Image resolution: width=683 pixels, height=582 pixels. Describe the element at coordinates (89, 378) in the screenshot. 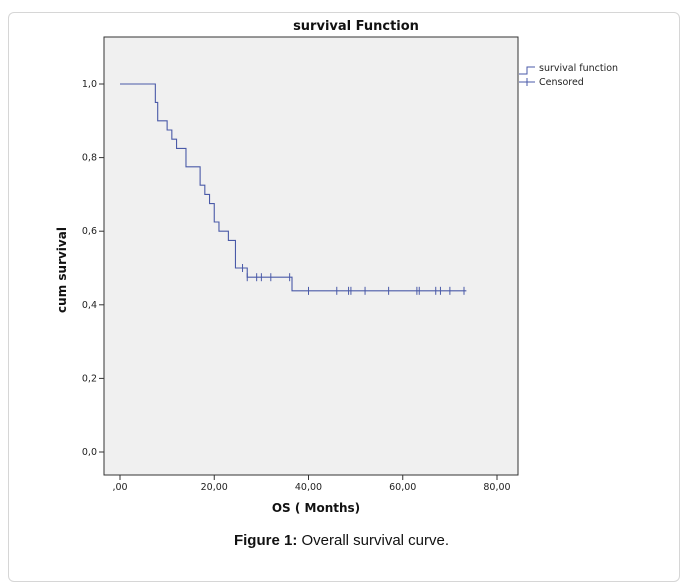

I see `y-tick-label: 0,2` at that location.